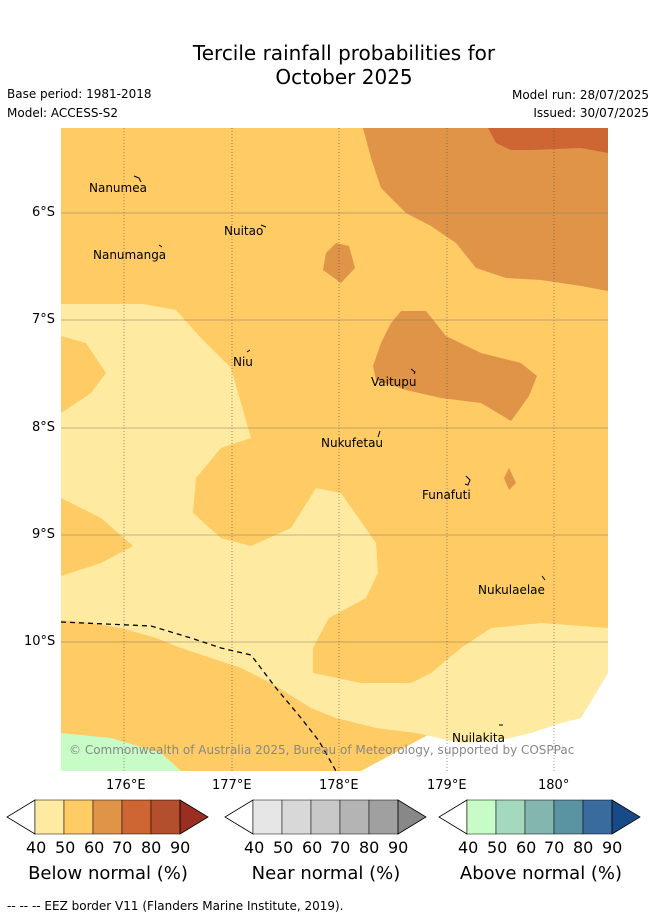 This screenshot has width=655, height=919. Describe the element at coordinates (394, 382) in the screenshot. I see `island-label: Vaitupu` at that location.